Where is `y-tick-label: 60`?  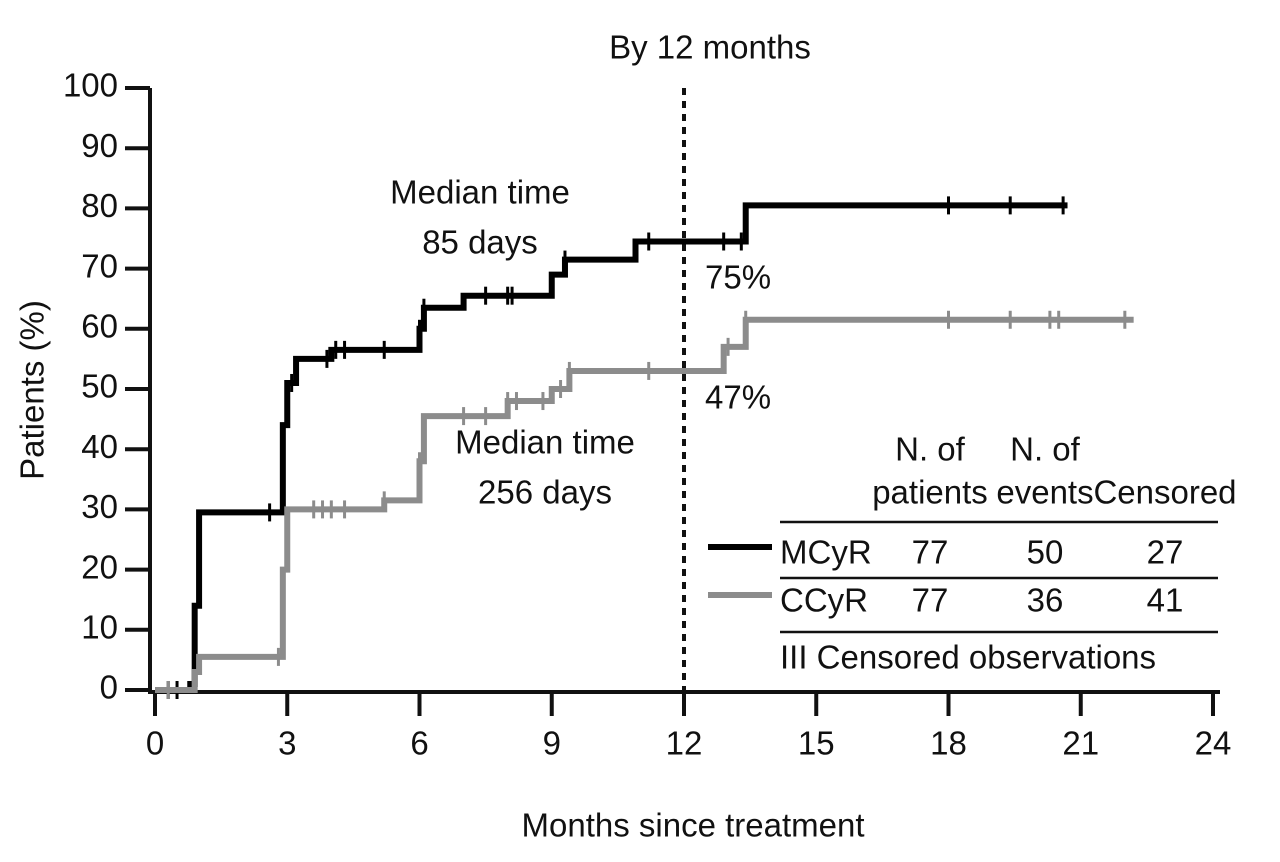 y-tick-label: 60 is located at coordinates (99, 326).